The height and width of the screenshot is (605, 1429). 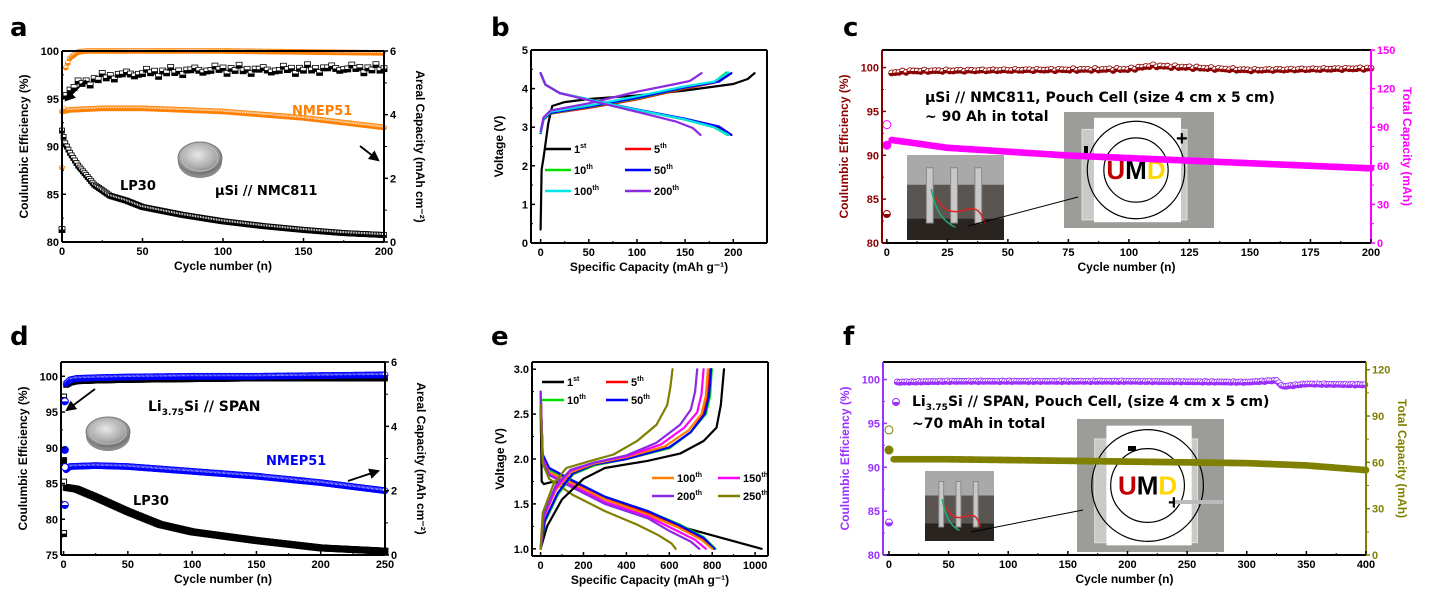 I want to click on legend-label: 150th, so click(x=755, y=478).